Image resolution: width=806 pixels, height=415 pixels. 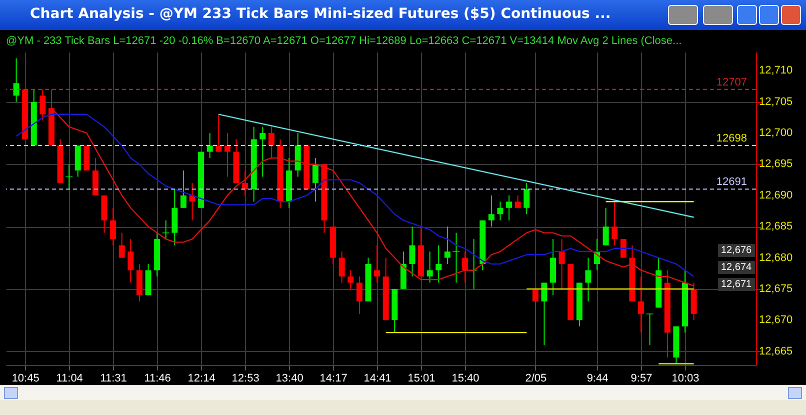 I want to click on ref-line-label: 12707, so click(x=731, y=82).